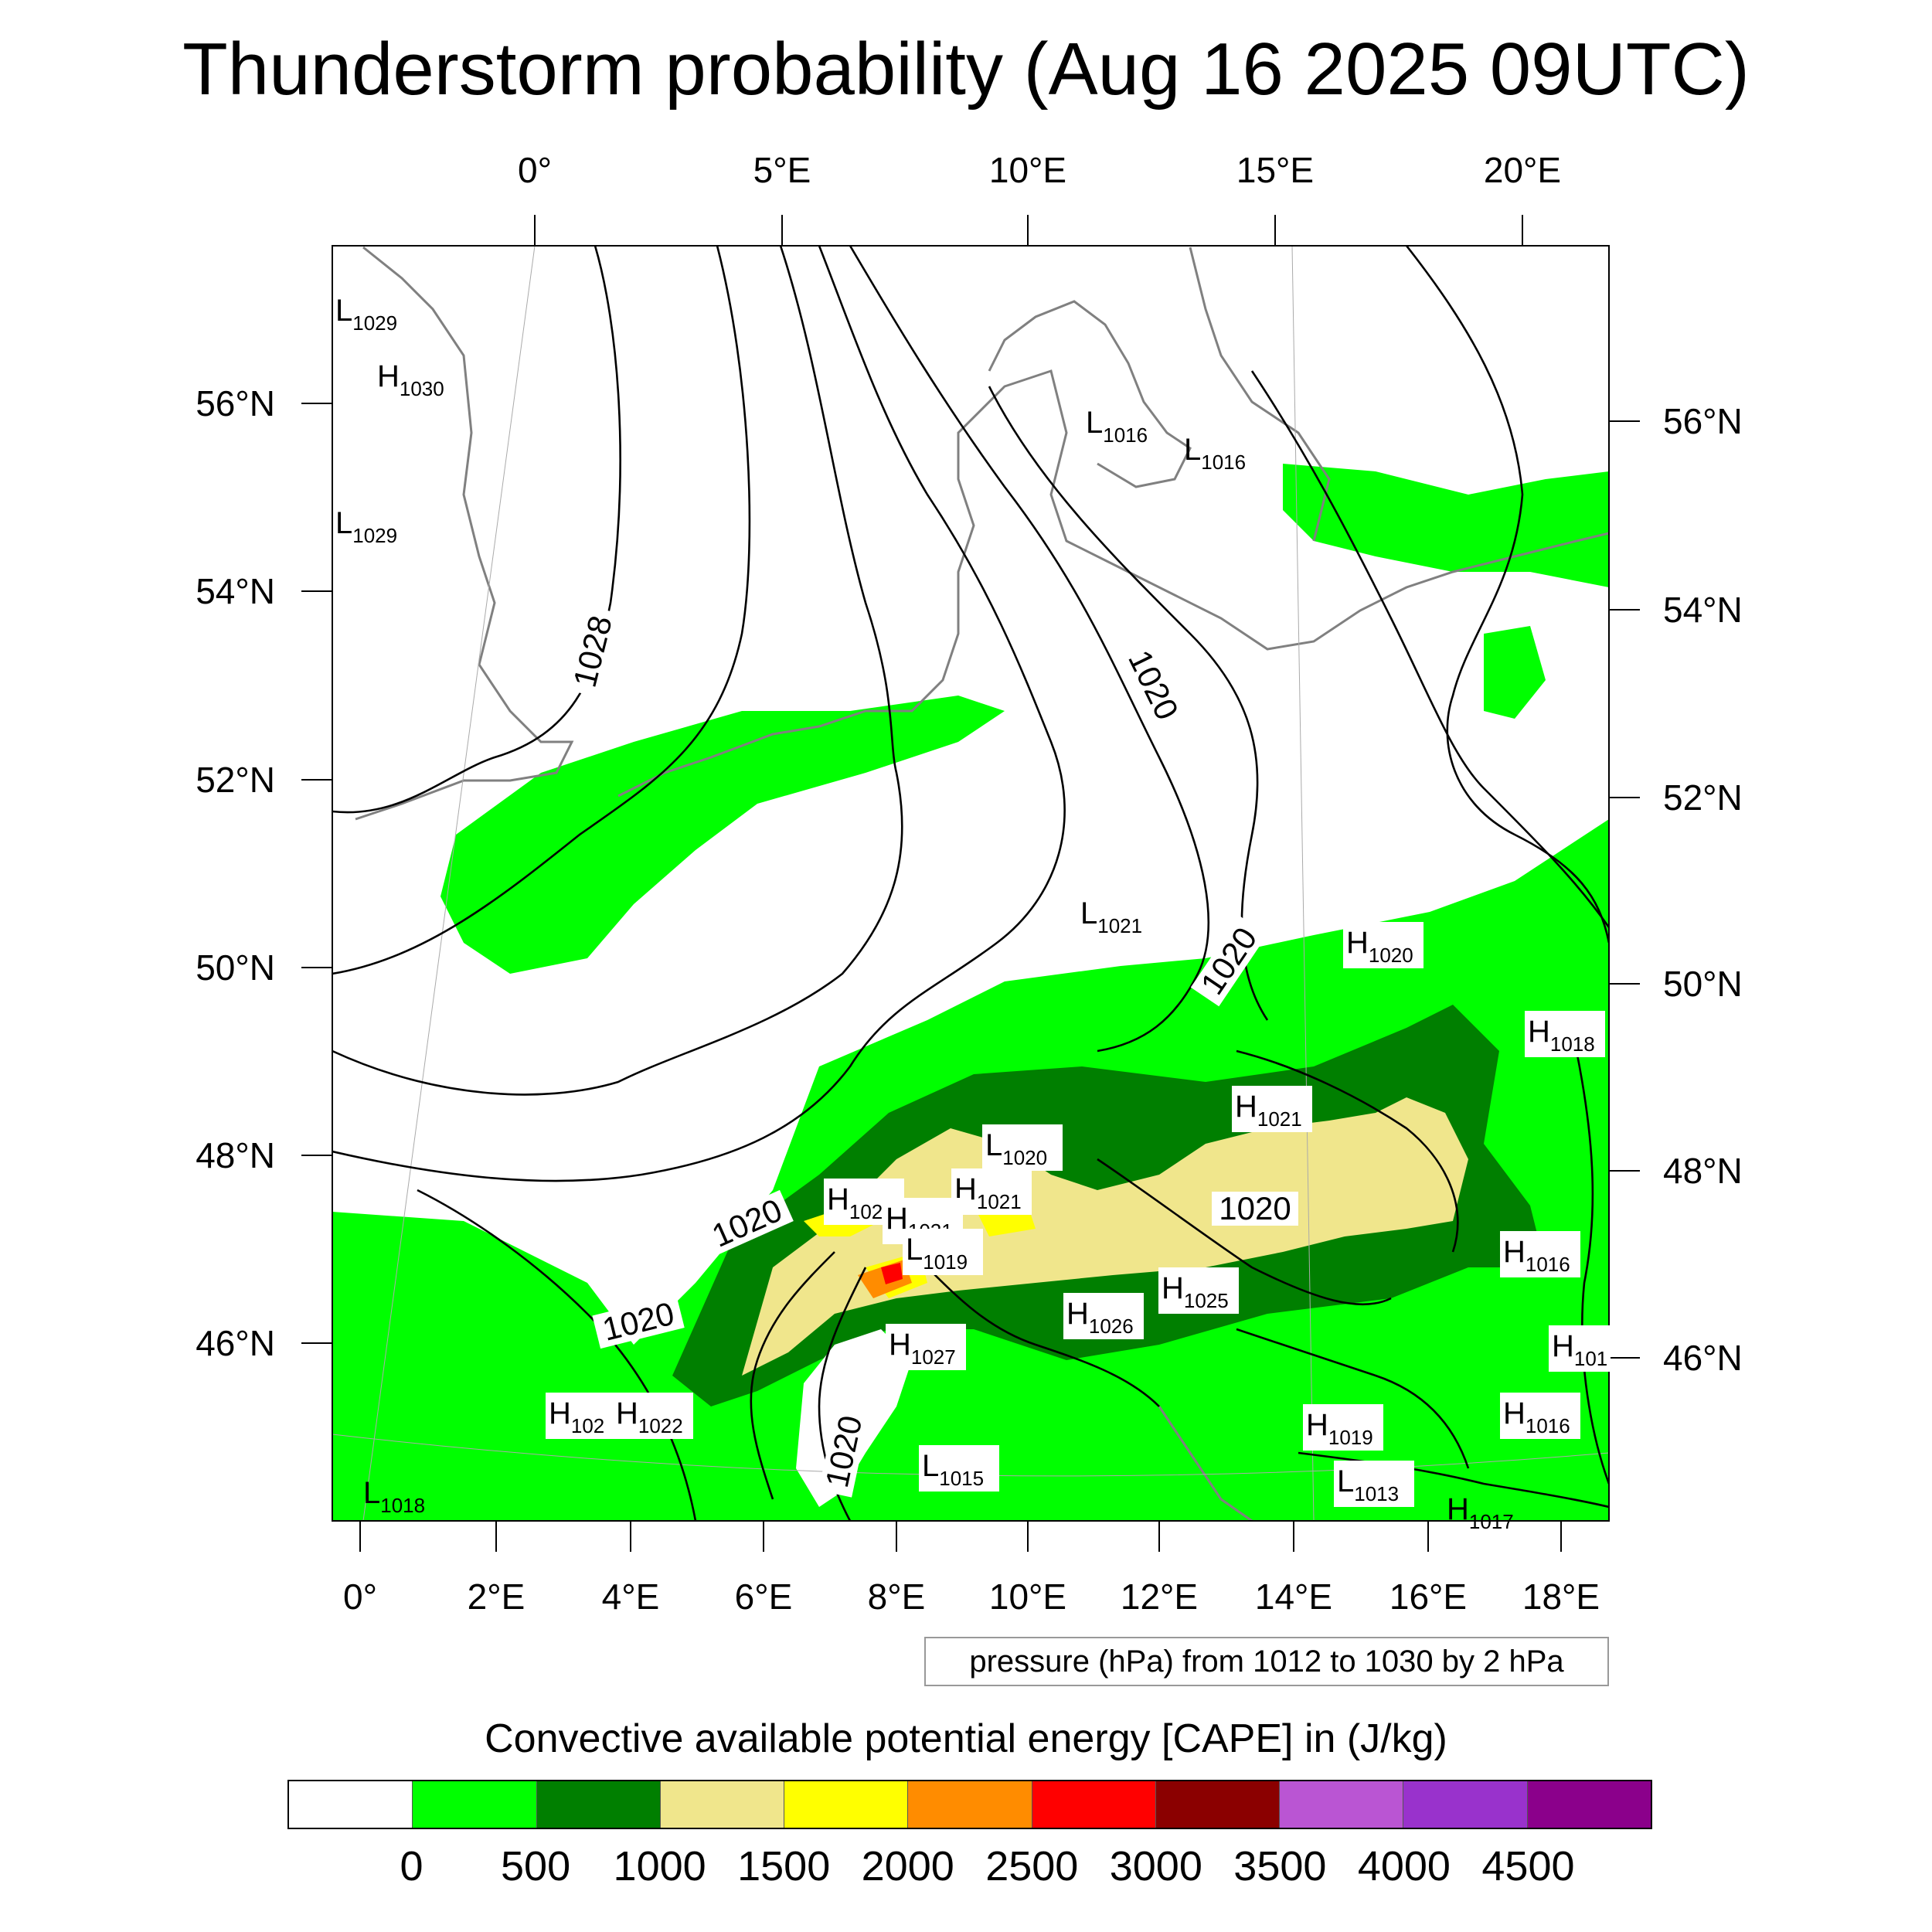  I want to click on bottom-lon-label: 0°, so click(360, 1597).